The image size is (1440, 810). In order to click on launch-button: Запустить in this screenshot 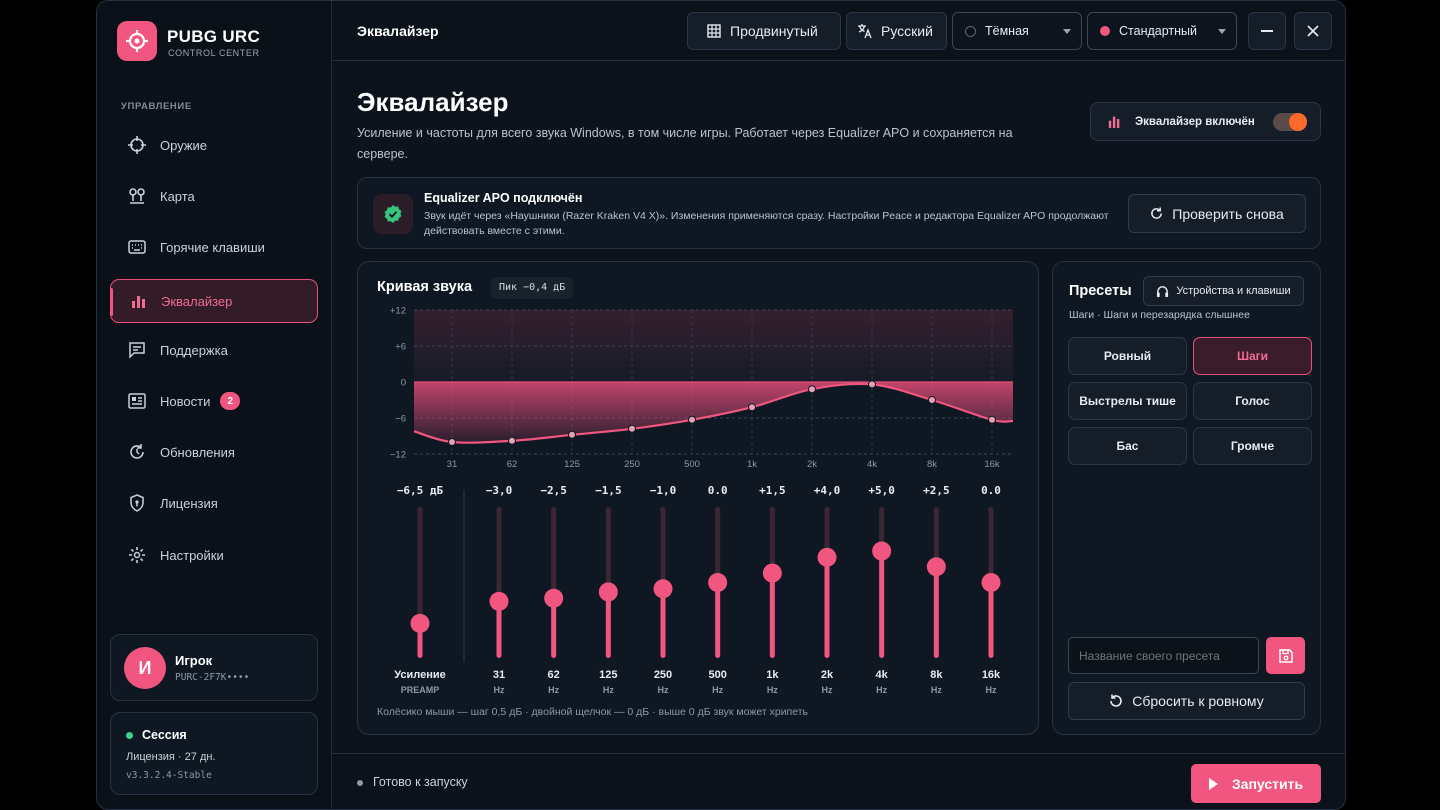, I will do `click(1256, 783)`.